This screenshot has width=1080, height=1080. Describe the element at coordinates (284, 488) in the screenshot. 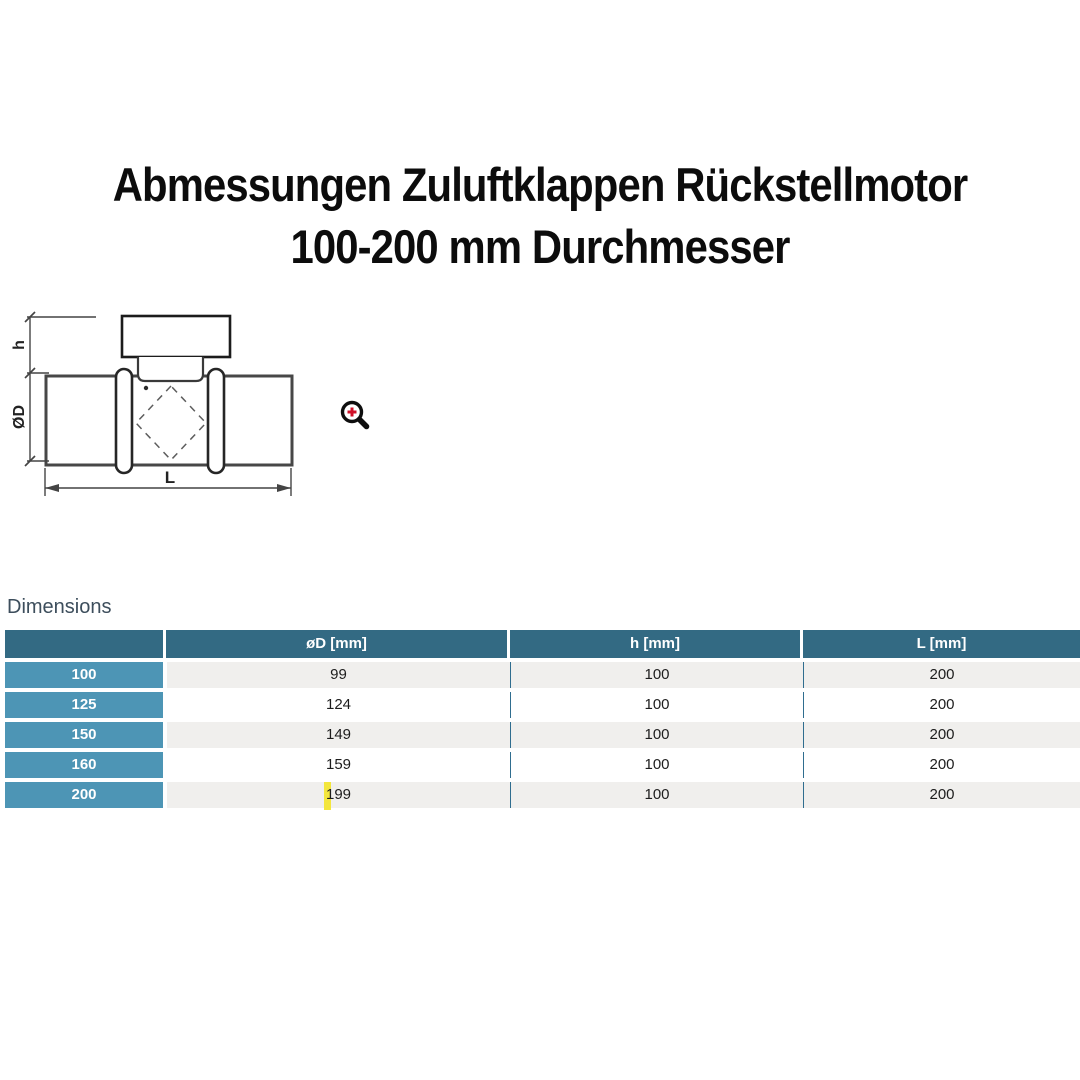

I see `arrowhead-right` at that location.